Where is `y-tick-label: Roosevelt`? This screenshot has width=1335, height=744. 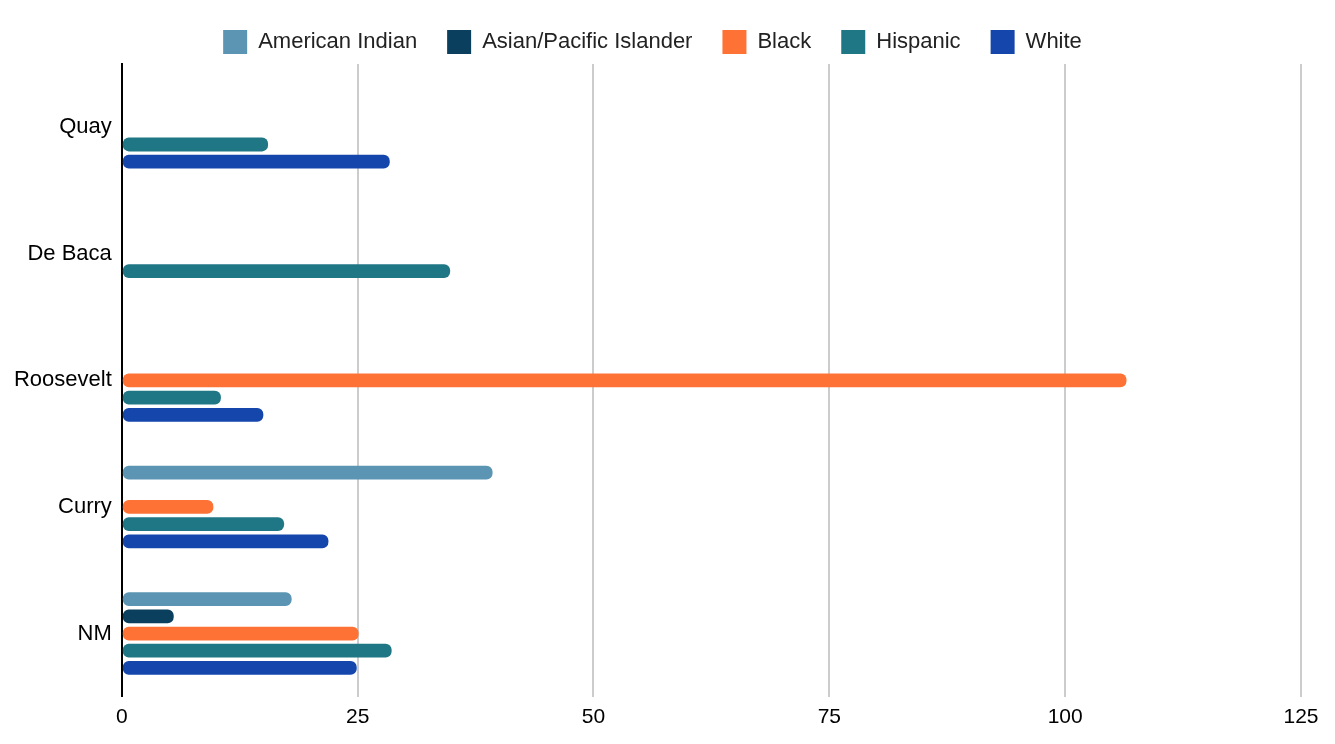 y-tick-label: Roosevelt is located at coordinates (62, 379).